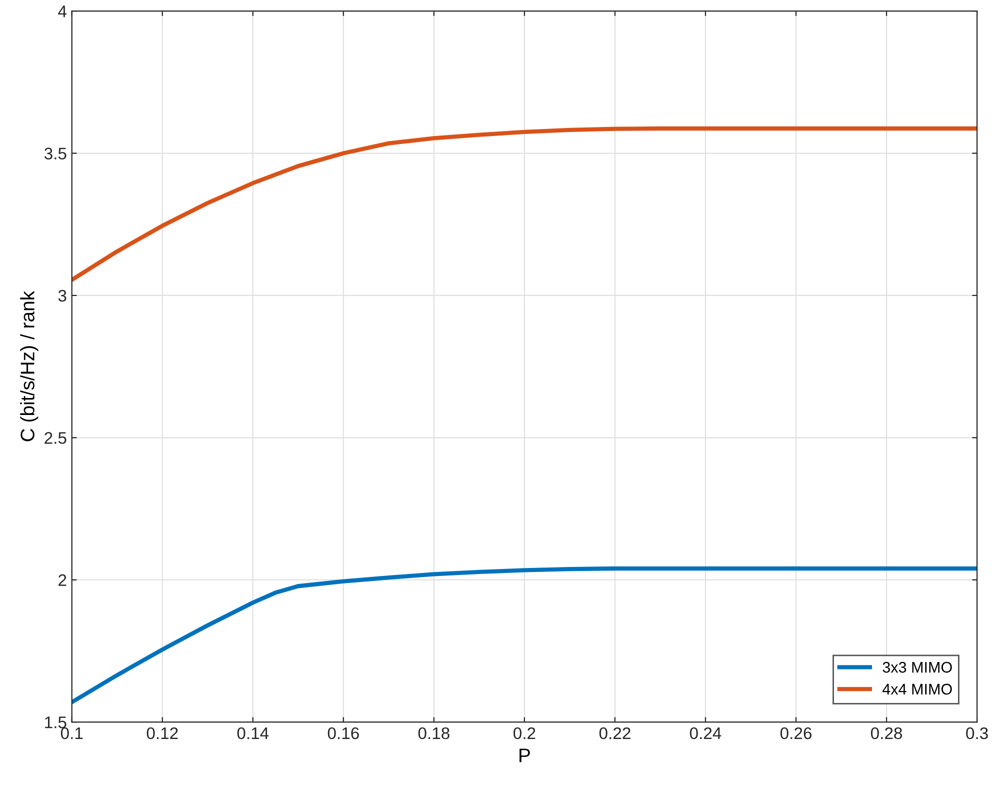  Describe the element at coordinates (434, 733) in the screenshot. I see `x-tick-label: 0.18` at that location.